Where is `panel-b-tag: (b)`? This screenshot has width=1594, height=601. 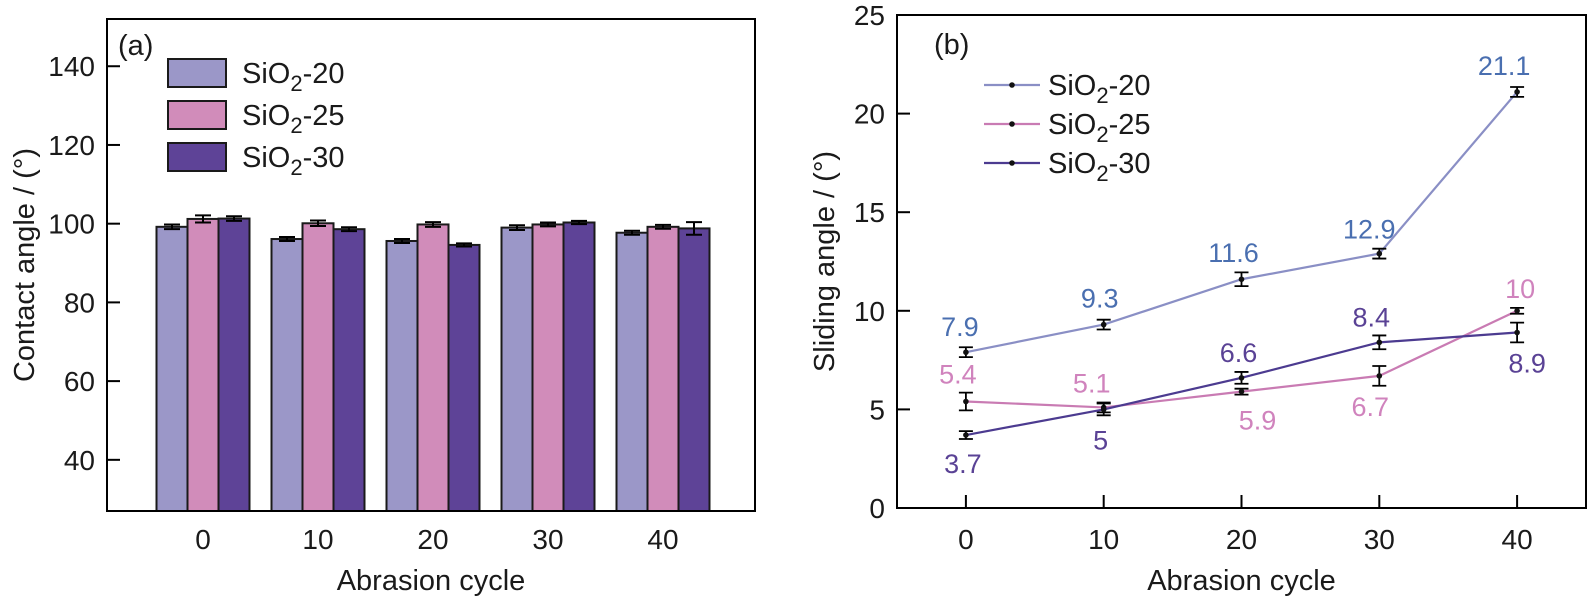 panel-b-tag: (b) is located at coordinates (951, 45).